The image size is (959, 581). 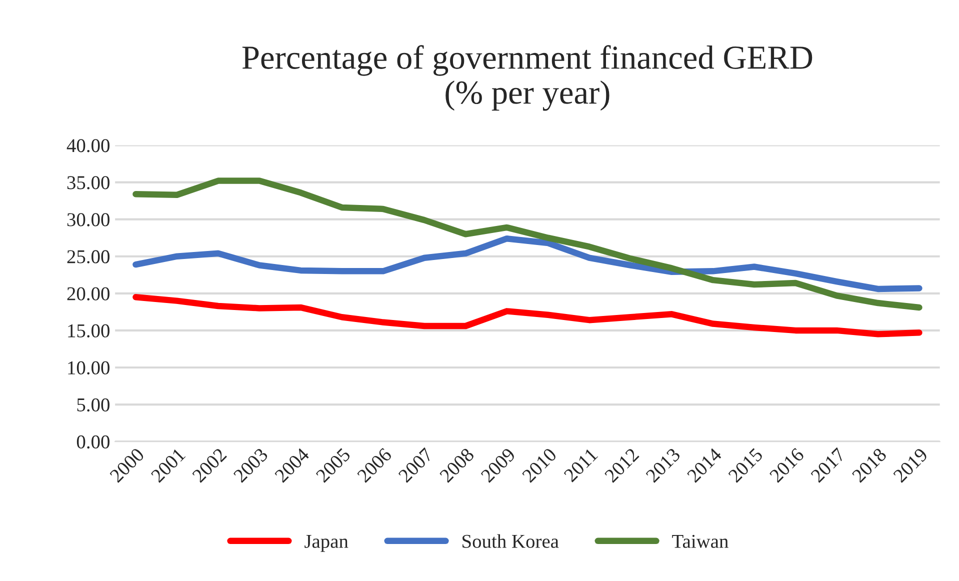 I want to click on y-tick-label: 40.00, so click(x=88, y=145).